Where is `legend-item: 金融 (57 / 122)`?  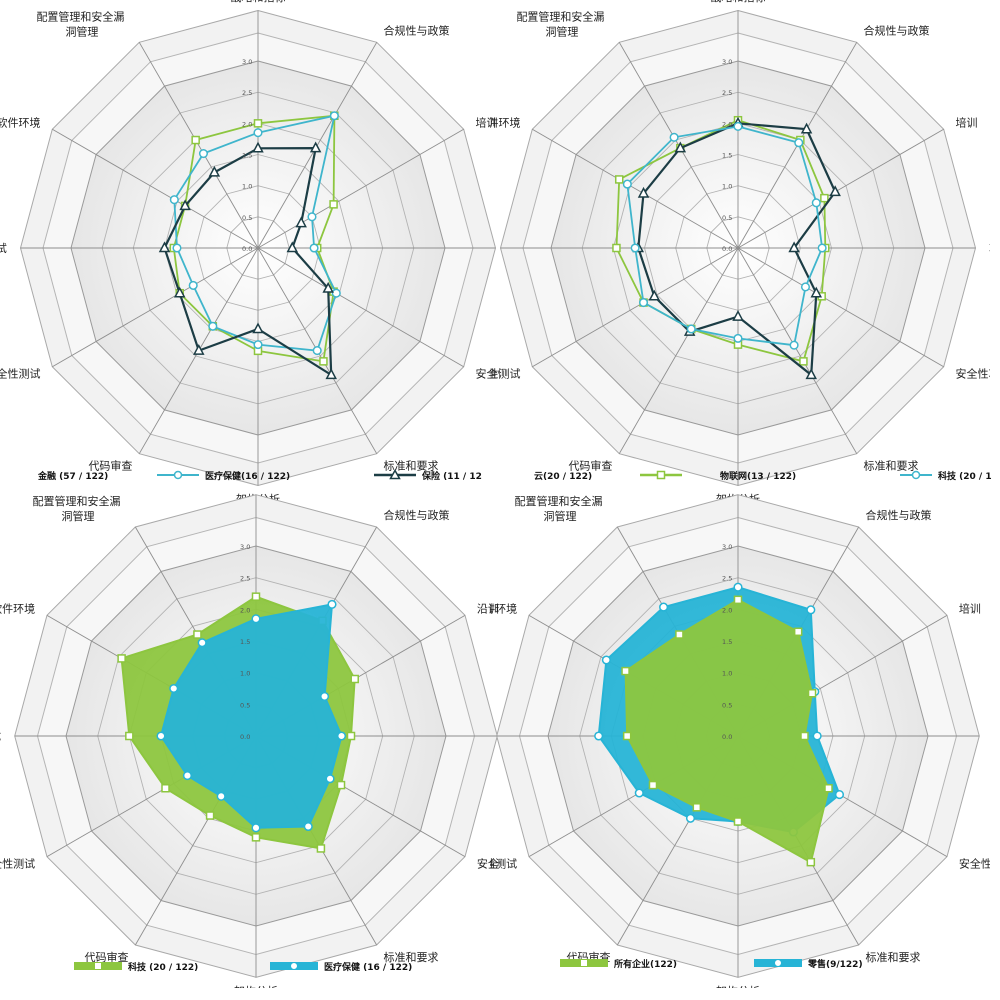
legend-item: 金融 (57 / 122) is located at coordinates (73, 475).